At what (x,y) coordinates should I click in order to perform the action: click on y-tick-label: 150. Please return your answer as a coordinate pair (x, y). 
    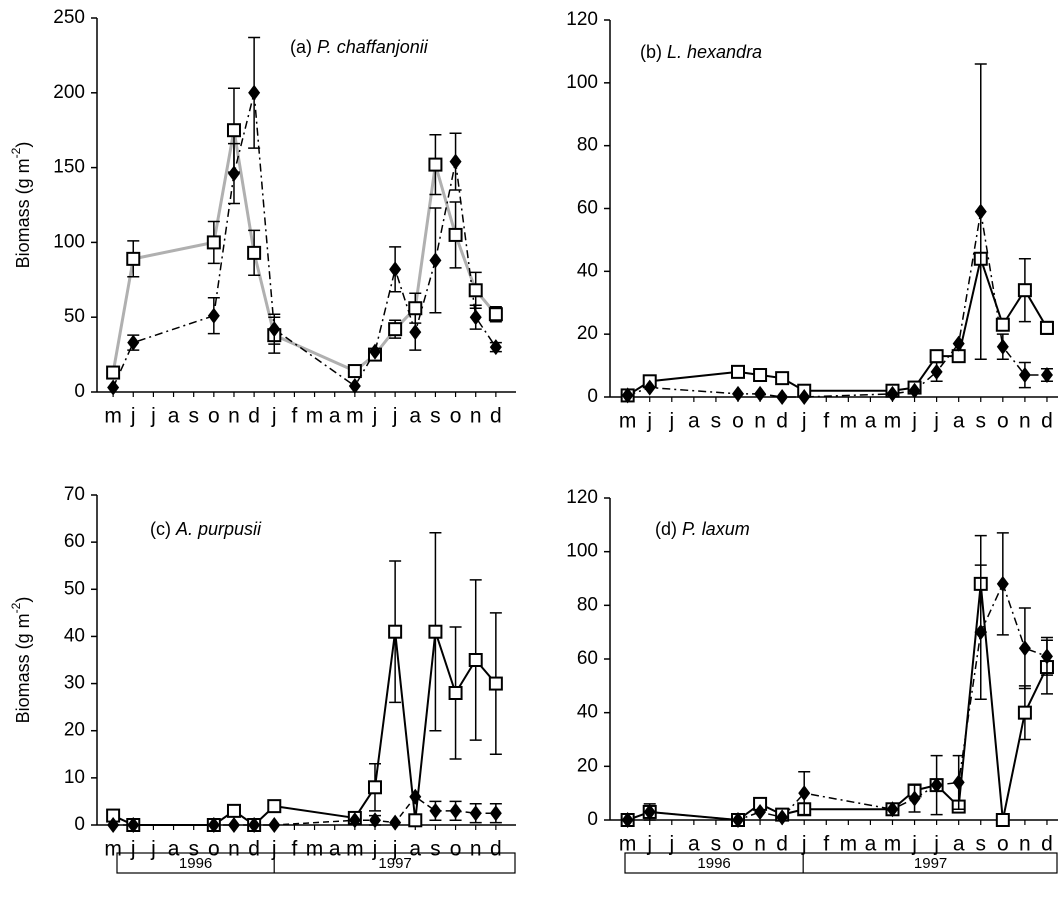
    Looking at the image, I should click on (69, 167).